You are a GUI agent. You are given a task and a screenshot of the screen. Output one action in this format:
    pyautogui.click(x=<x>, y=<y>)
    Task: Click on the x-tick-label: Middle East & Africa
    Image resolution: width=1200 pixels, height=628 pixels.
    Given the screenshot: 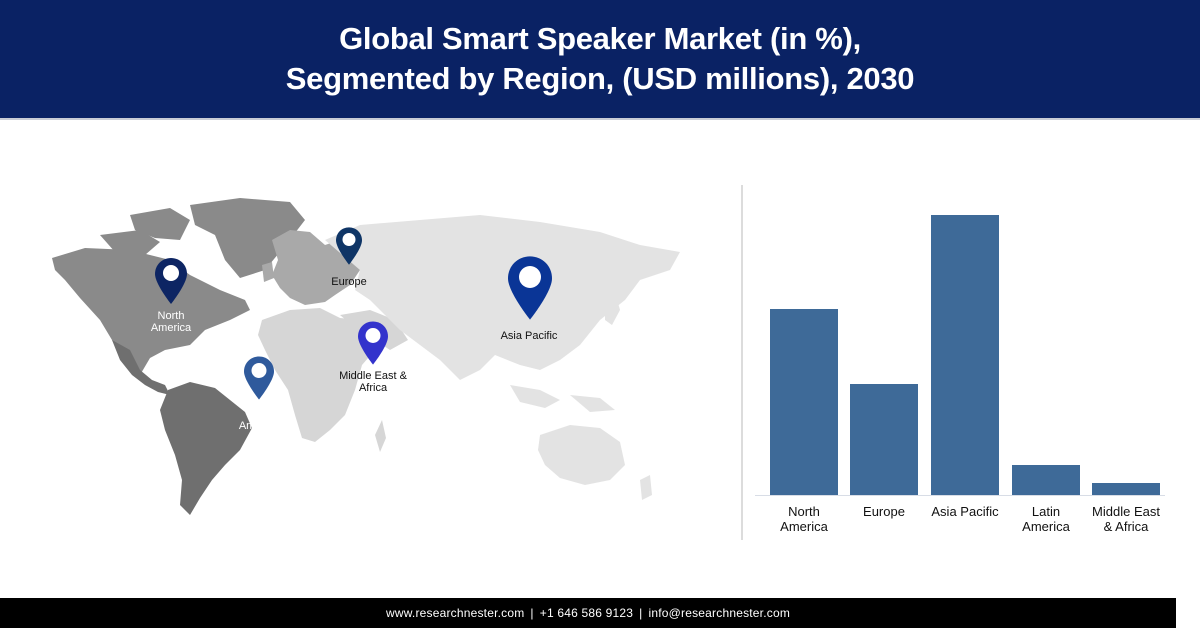 What is the action you would take?
    pyautogui.click(x=1126, y=519)
    